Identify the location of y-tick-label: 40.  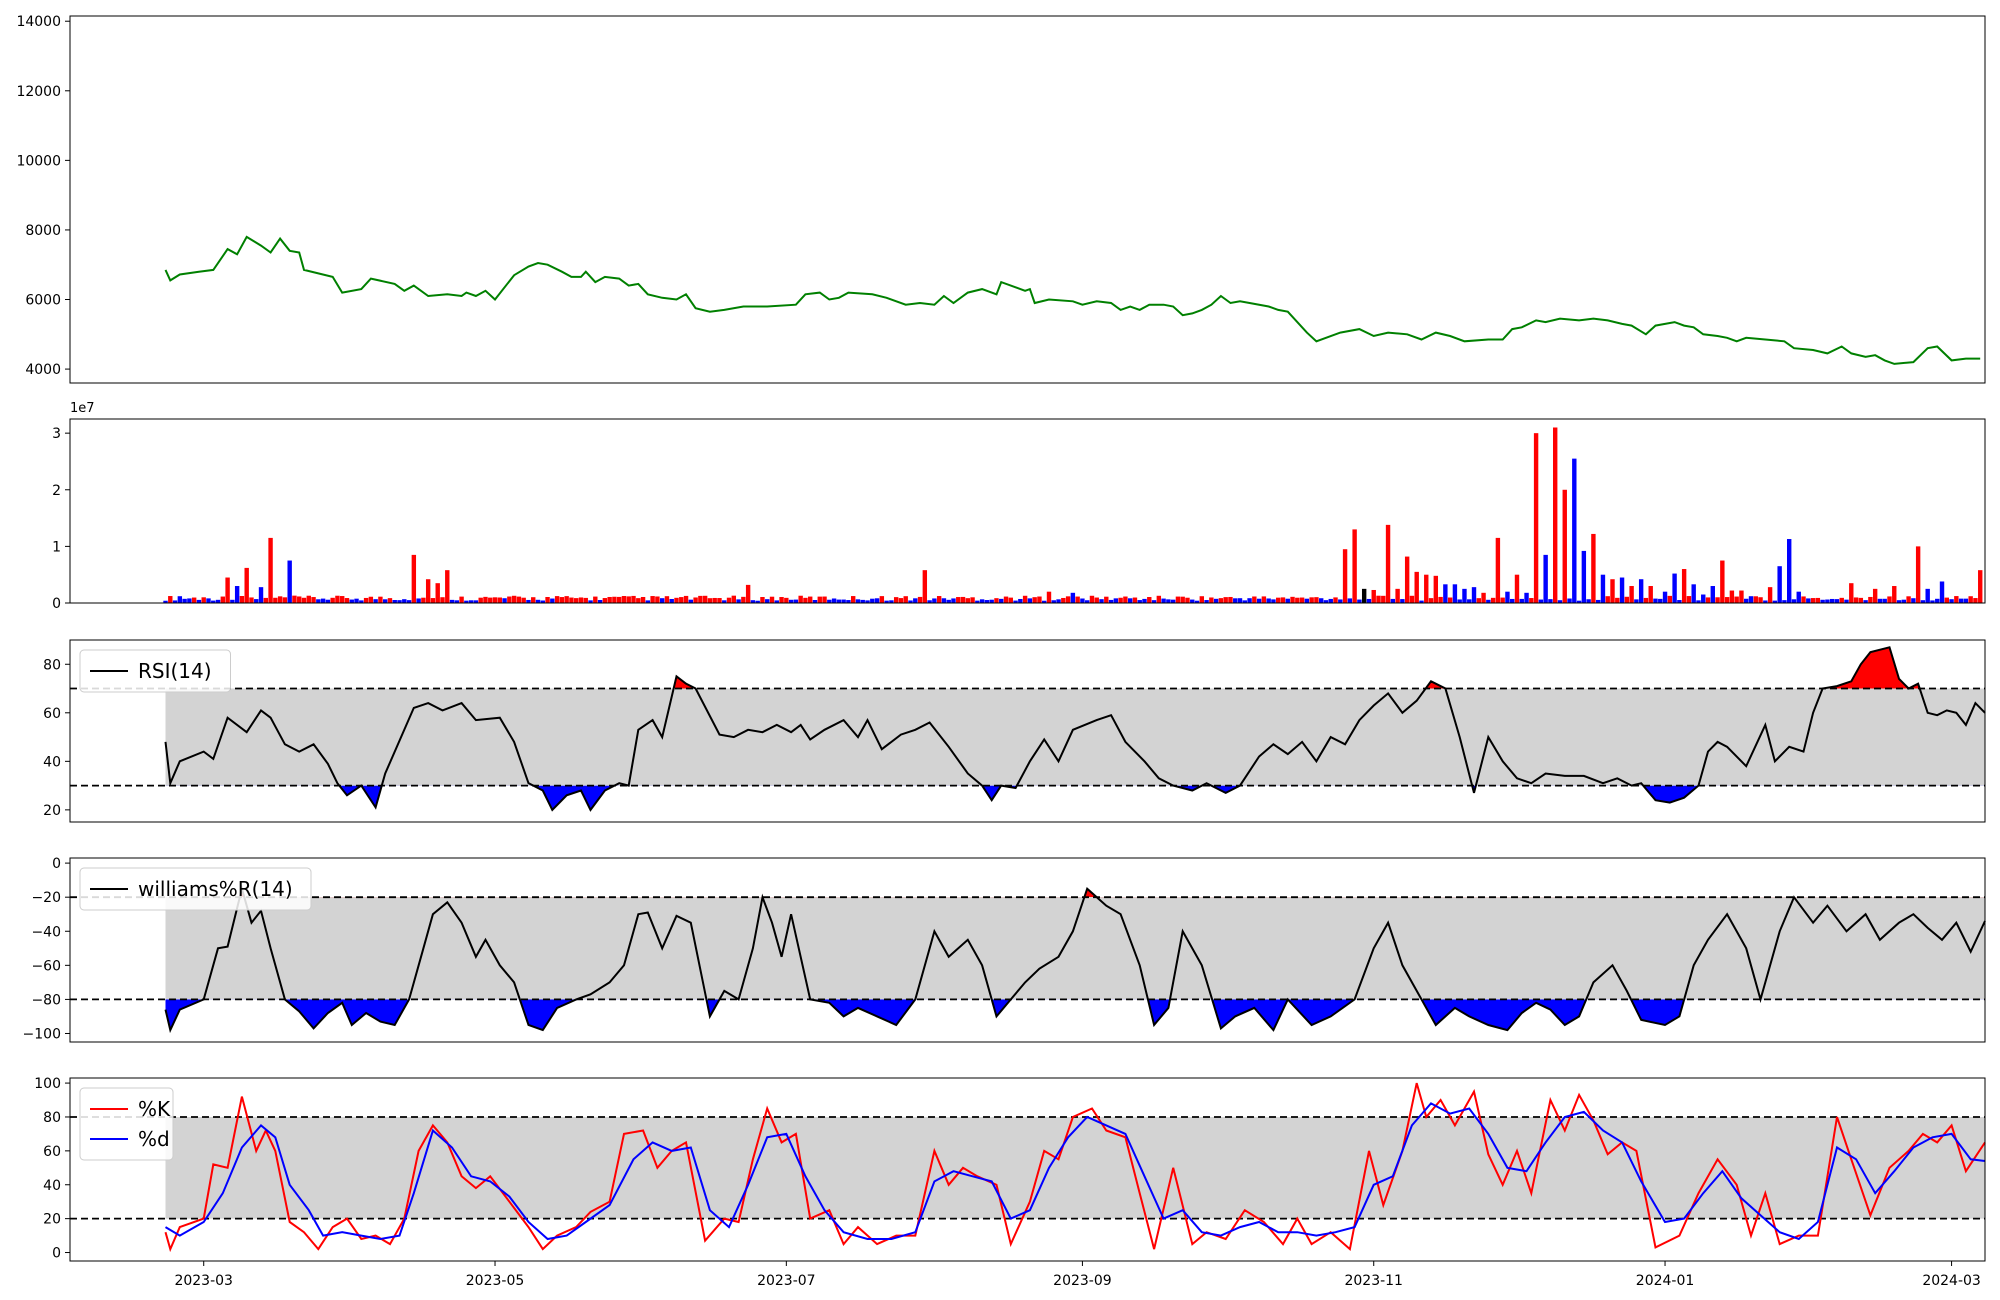
(52, 762).